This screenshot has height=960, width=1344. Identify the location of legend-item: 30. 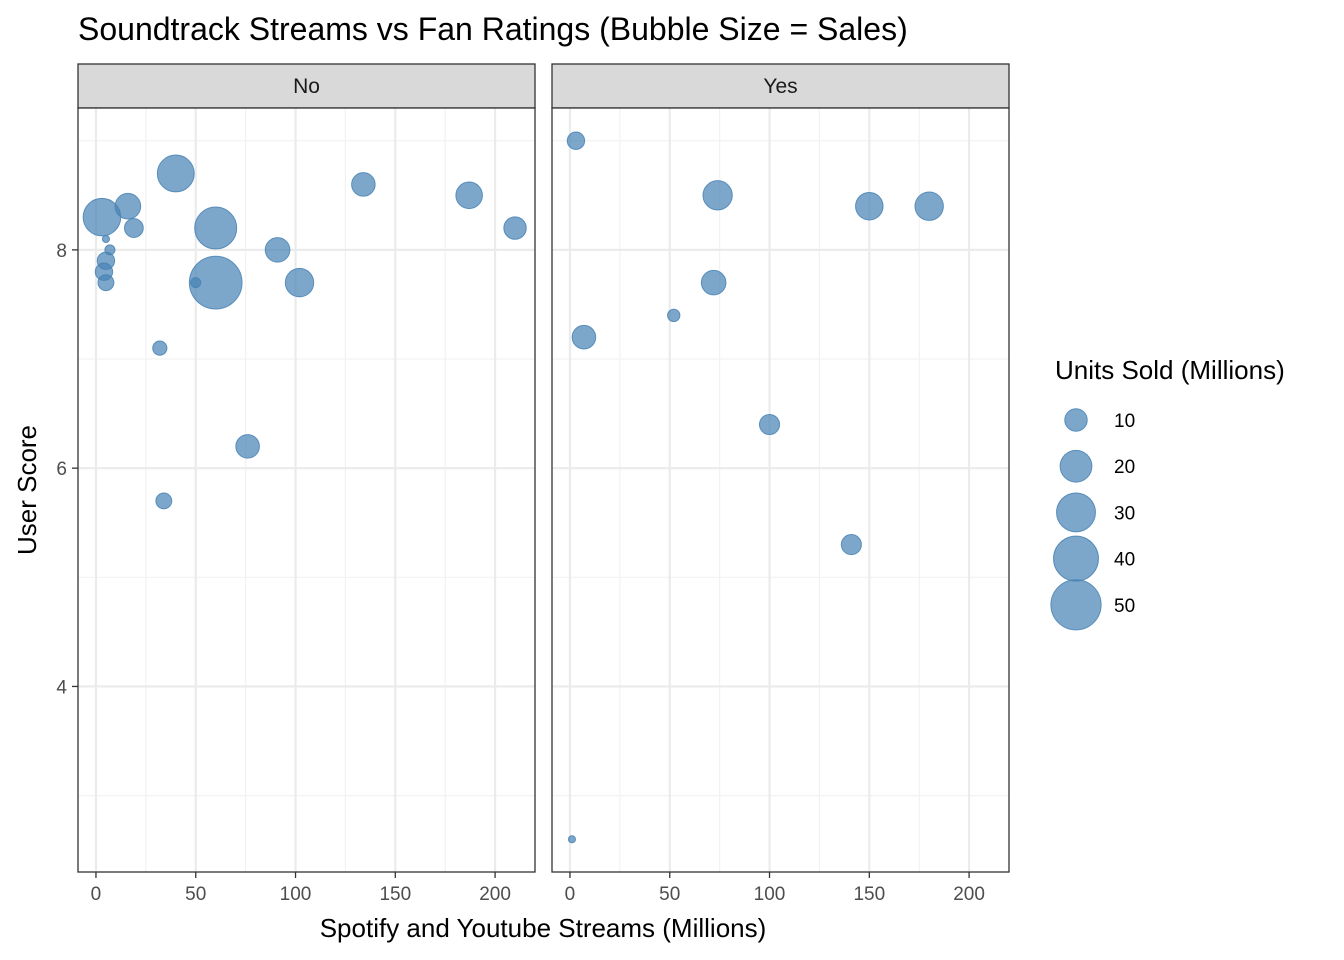
(1095, 512).